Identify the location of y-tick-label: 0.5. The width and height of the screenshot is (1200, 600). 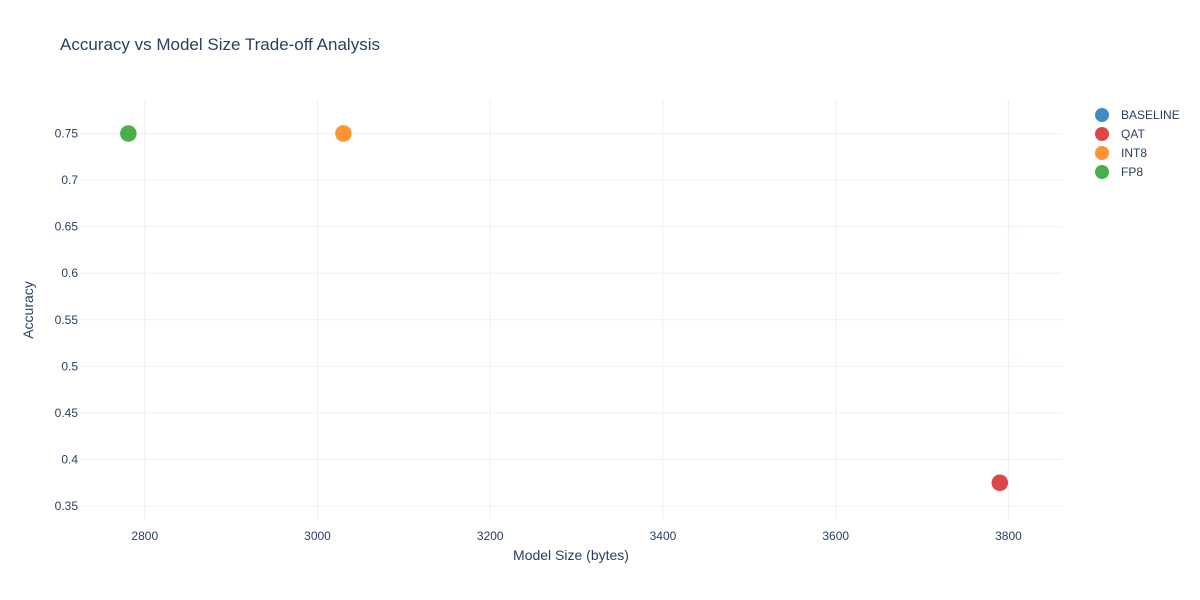
(69, 366).